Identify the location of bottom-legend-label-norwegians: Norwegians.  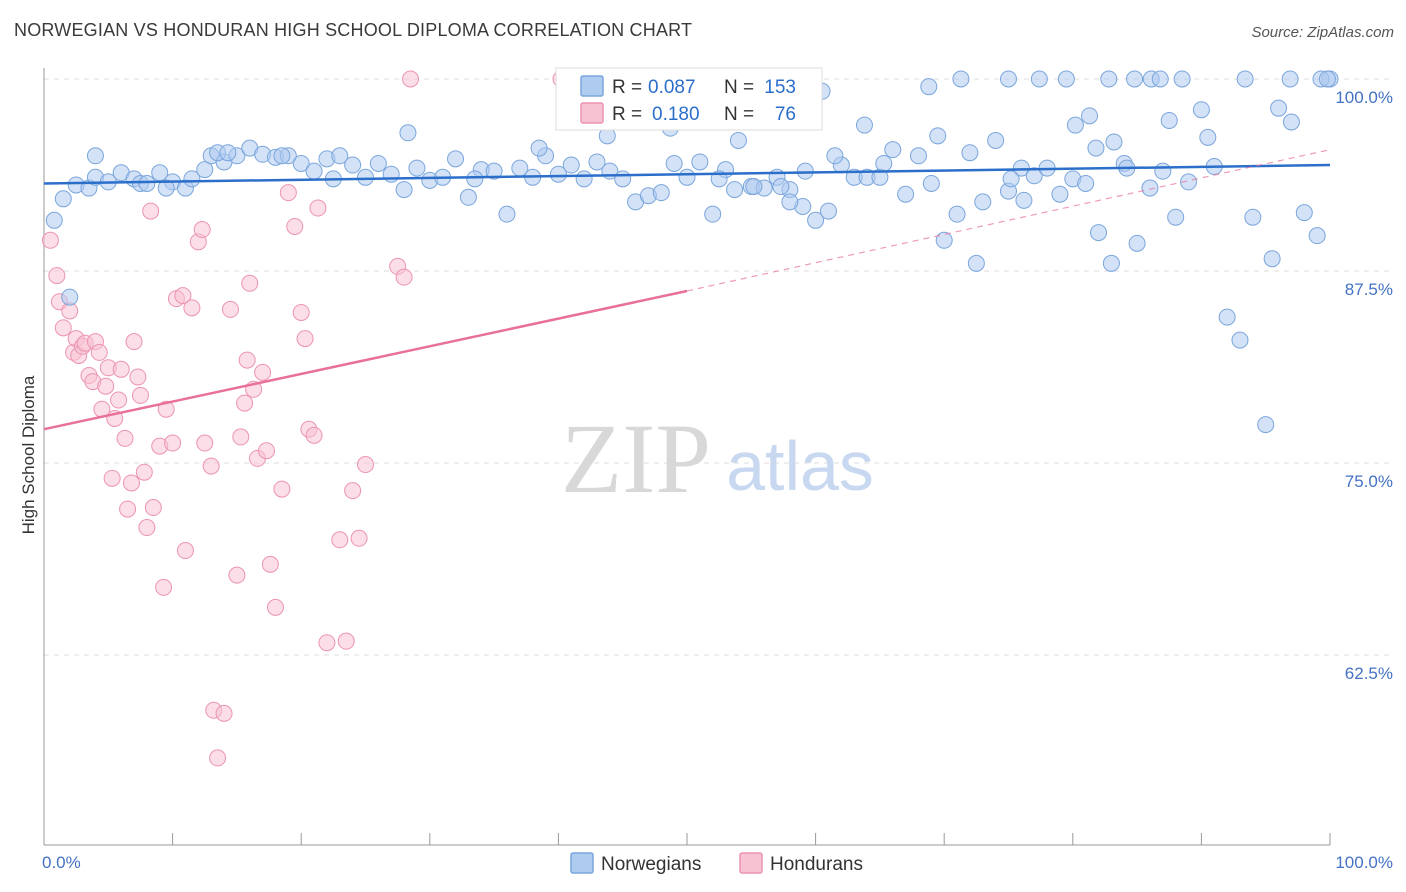
(651, 864).